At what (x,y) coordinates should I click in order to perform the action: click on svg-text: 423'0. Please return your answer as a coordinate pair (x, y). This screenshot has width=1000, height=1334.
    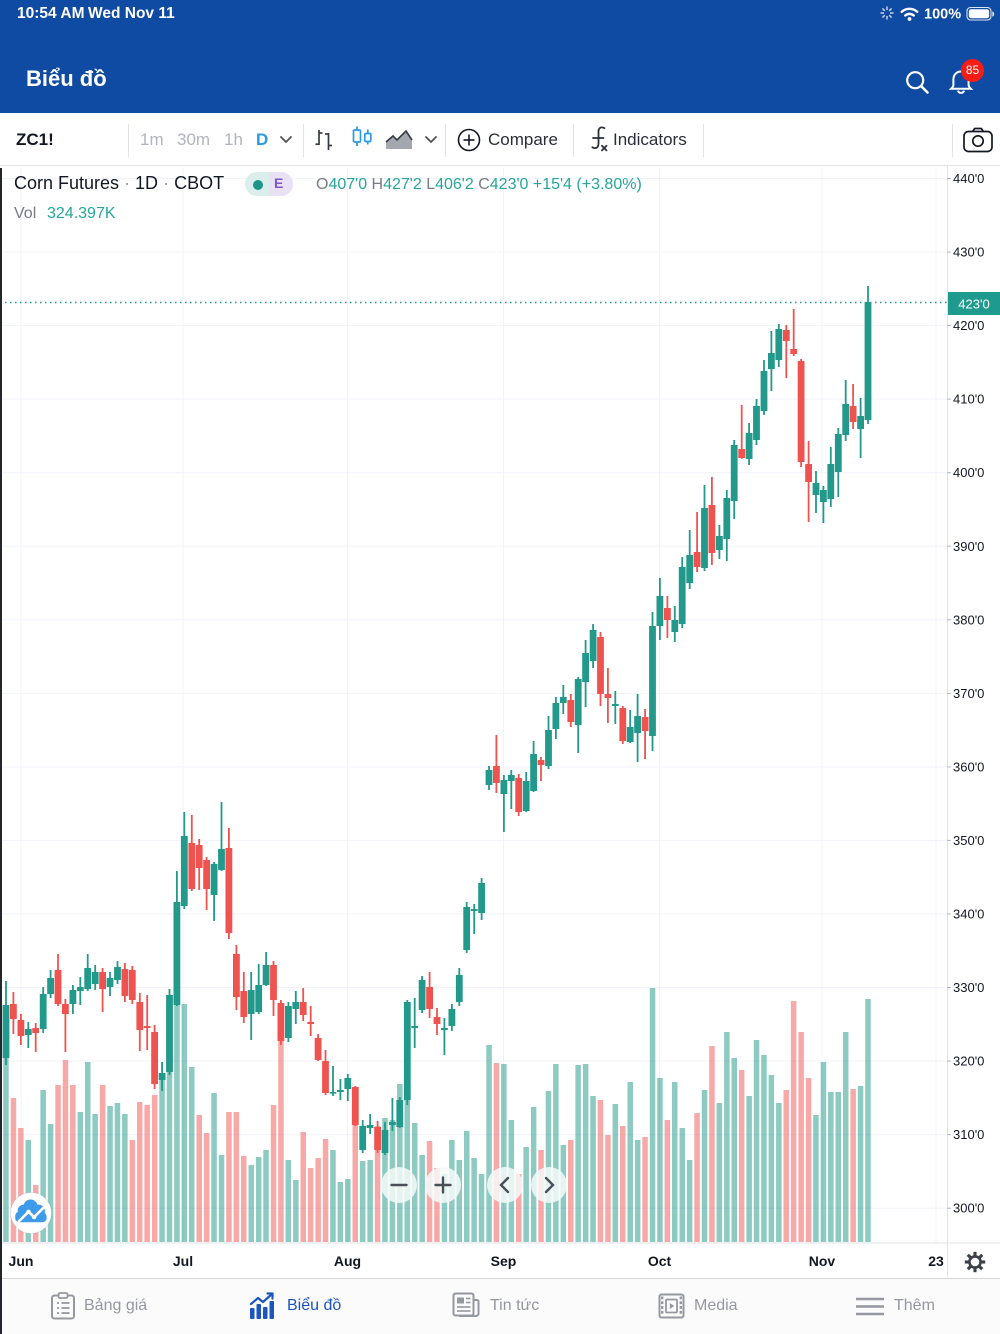
    Looking at the image, I should click on (973, 304).